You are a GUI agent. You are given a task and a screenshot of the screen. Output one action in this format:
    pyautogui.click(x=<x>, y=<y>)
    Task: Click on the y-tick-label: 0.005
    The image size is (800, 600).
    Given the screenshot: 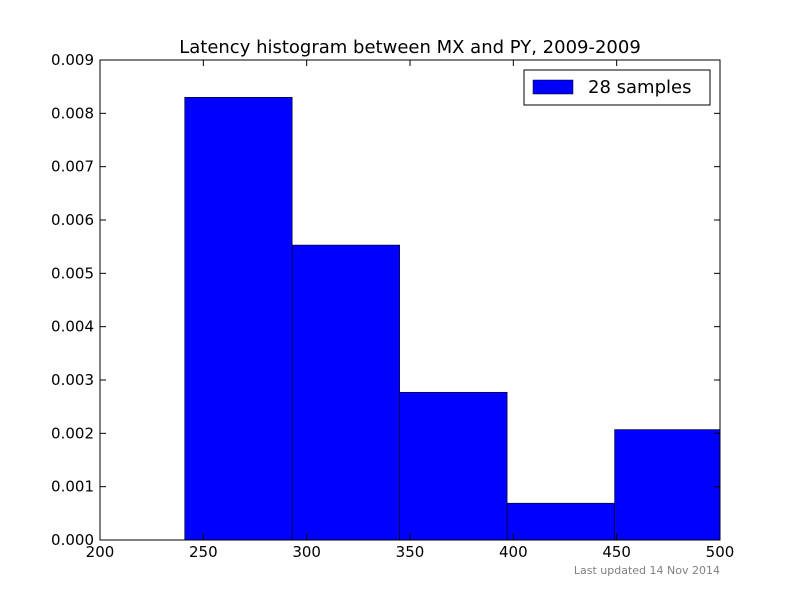 What is the action you would take?
    pyautogui.click(x=72, y=273)
    